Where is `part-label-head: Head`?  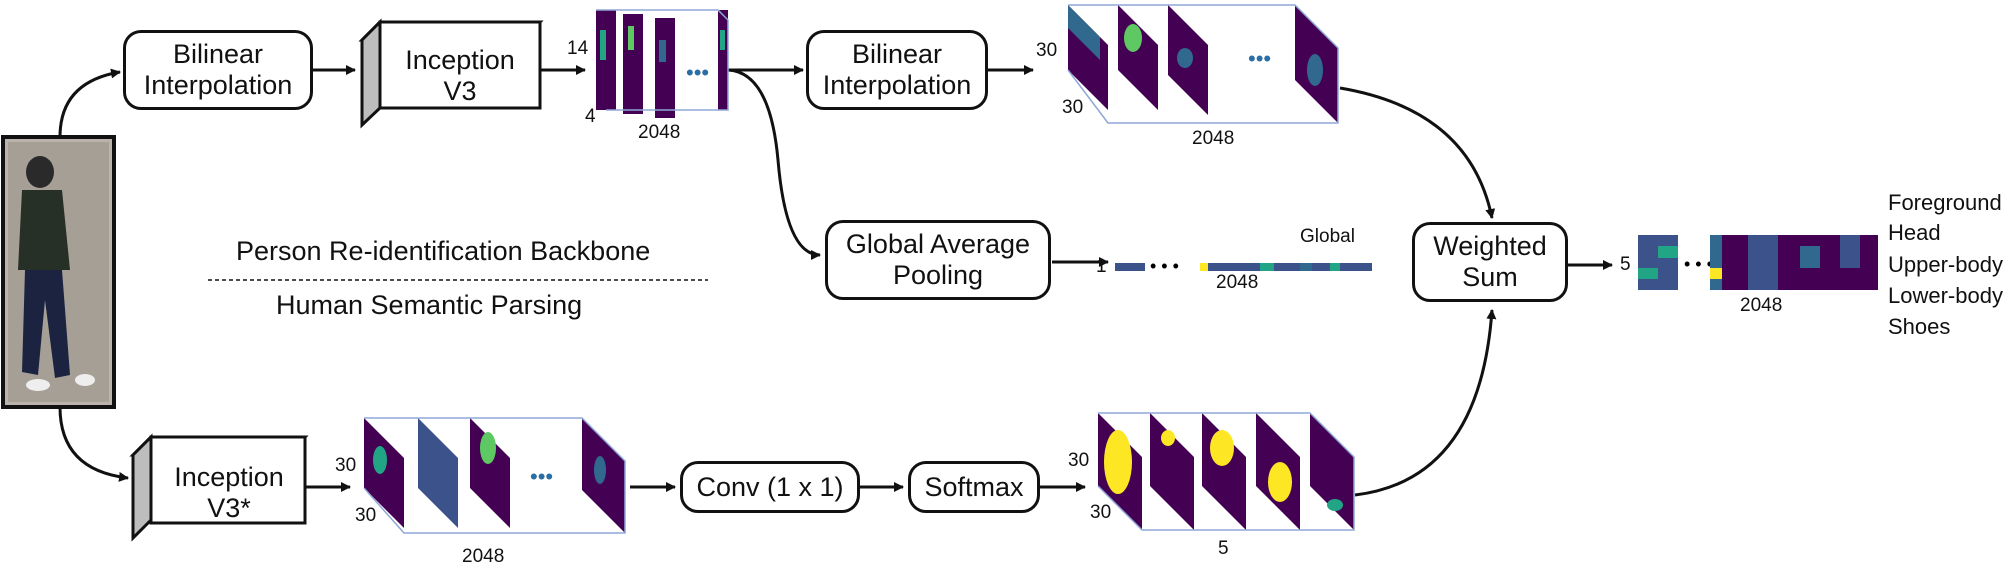 part-label-head: Head is located at coordinates (1914, 232).